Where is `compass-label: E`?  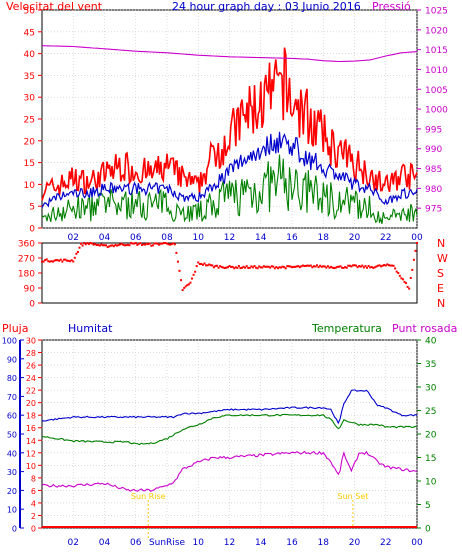
compass-label: E is located at coordinates (440, 288).